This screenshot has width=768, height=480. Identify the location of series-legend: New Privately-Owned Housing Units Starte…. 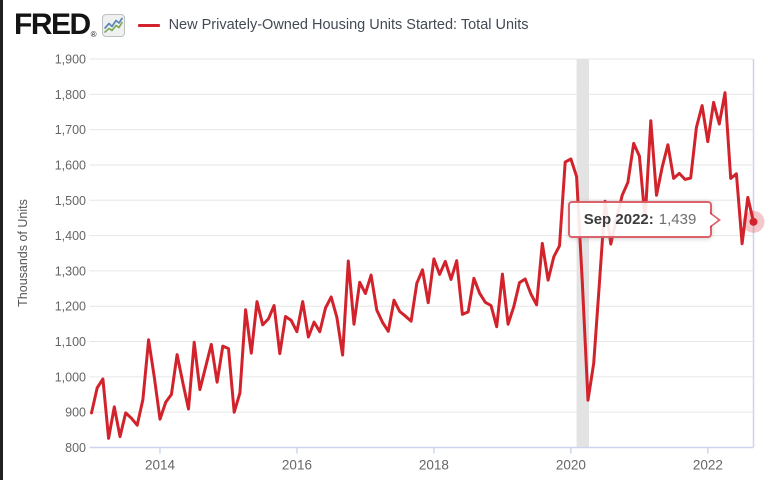
(333, 25).